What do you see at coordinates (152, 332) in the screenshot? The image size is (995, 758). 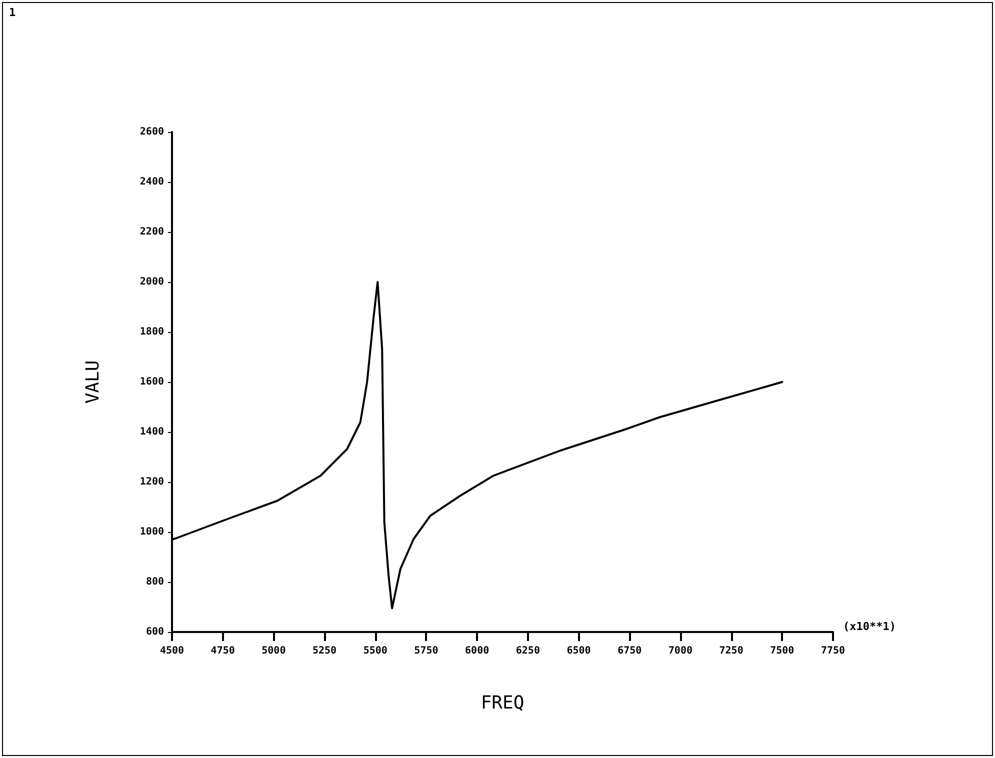 I see `y-tick-label: 1800` at bounding box center [152, 332].